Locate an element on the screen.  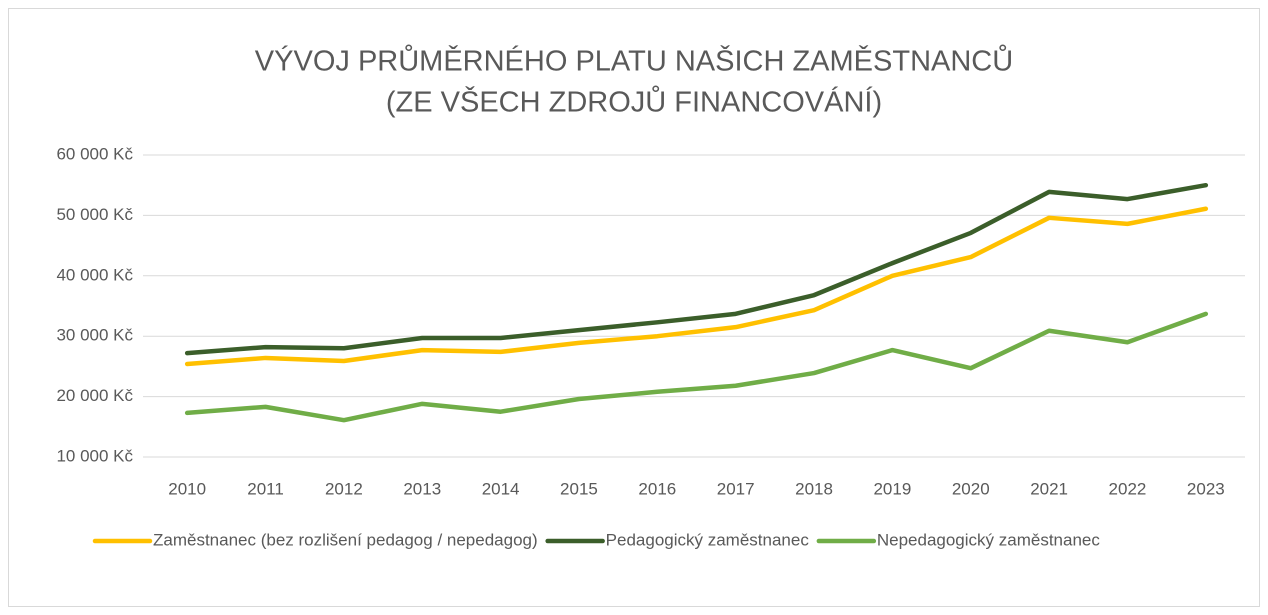
y-tick-label: 50 000 Kč is located at coordinates (94, 214).